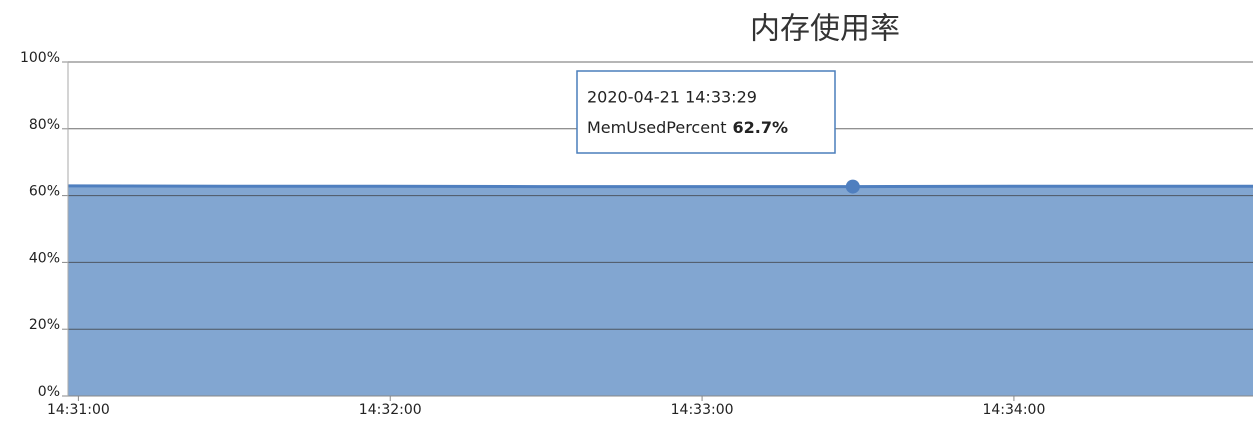 The height and width of the screenshot is (422, 1253). Describe the element at coordinates (49, 392) in the screenshot. I see `y-tick-label: 0%` at that location.